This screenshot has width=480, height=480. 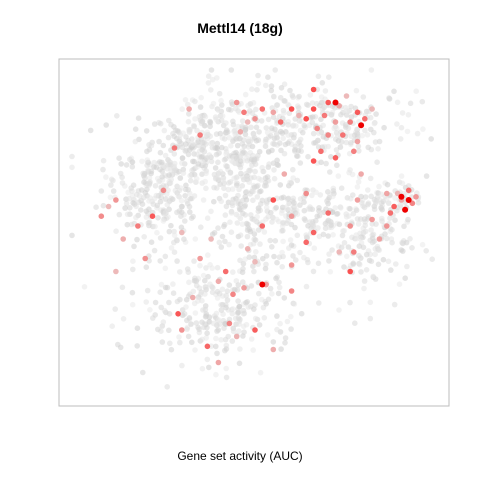 What do you see at coordinates (335, 102) in the screenshot?
I see `data-point-max` at bounding box center [335, 102].